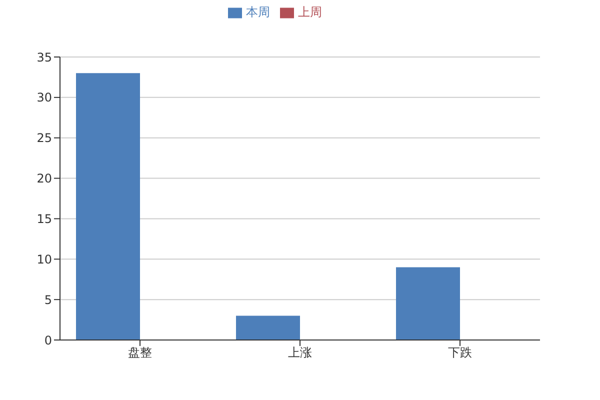 The height and width of the screenshot is (400, 600). What do you see at coordinates (44, 219) in the screenshot?
I see `y-tick-label: 15` at bounding box center [44, 219].